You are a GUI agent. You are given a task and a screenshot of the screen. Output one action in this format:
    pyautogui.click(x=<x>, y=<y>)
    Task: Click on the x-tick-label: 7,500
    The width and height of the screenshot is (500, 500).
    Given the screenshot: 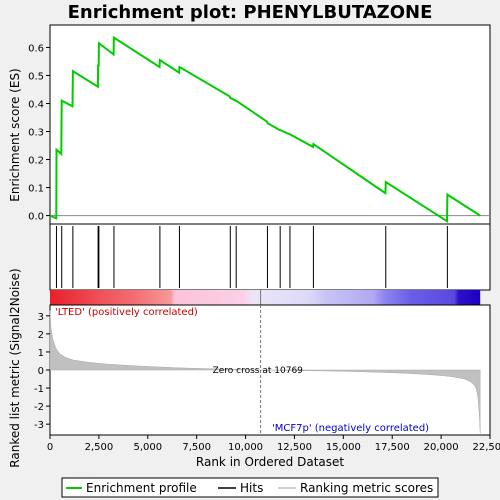 What is the action you would take?
    pyautogui.click(x=196, y=447)
    